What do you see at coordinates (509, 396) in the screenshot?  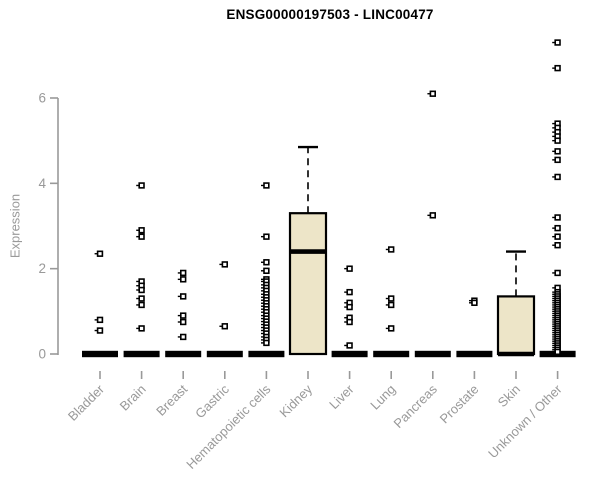 I see `x-tick-label: Skin` at bounding box center [509, 396].